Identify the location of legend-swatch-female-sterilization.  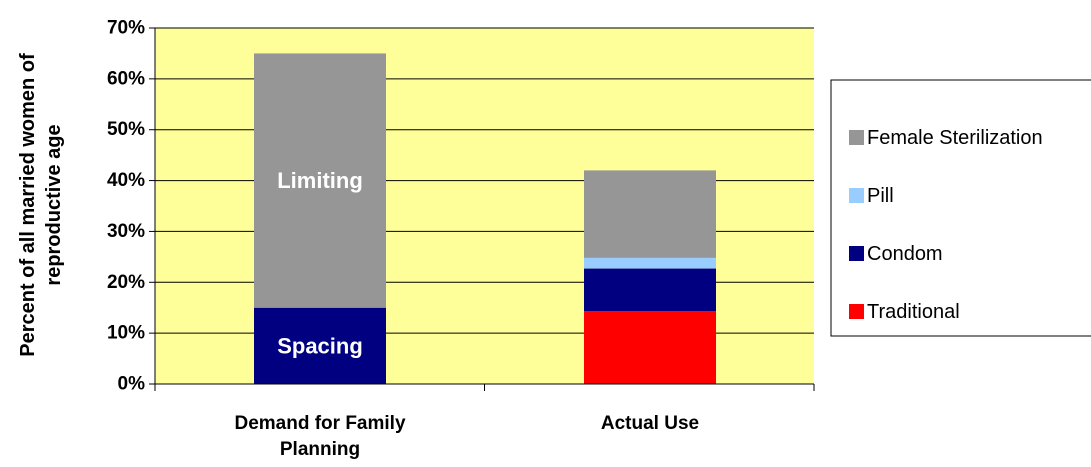
(856, 137).